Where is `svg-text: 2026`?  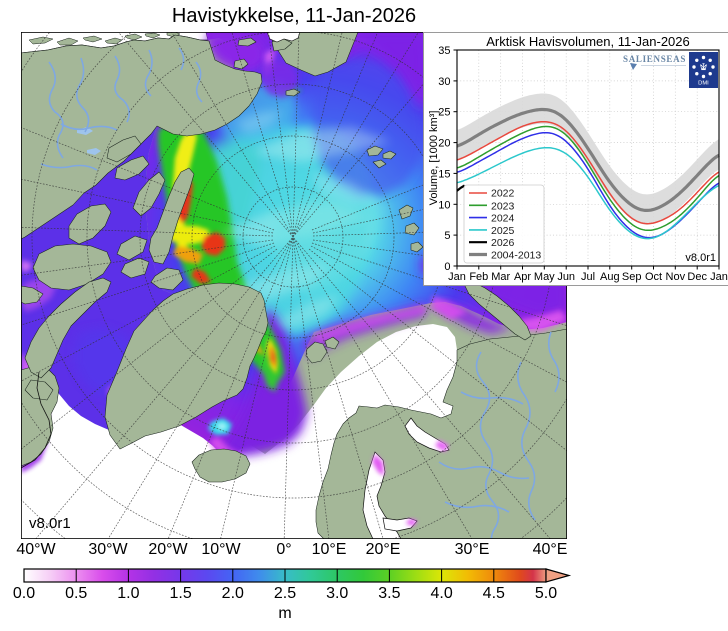
svg-text: 2026 is located at coordinates (503, 243).